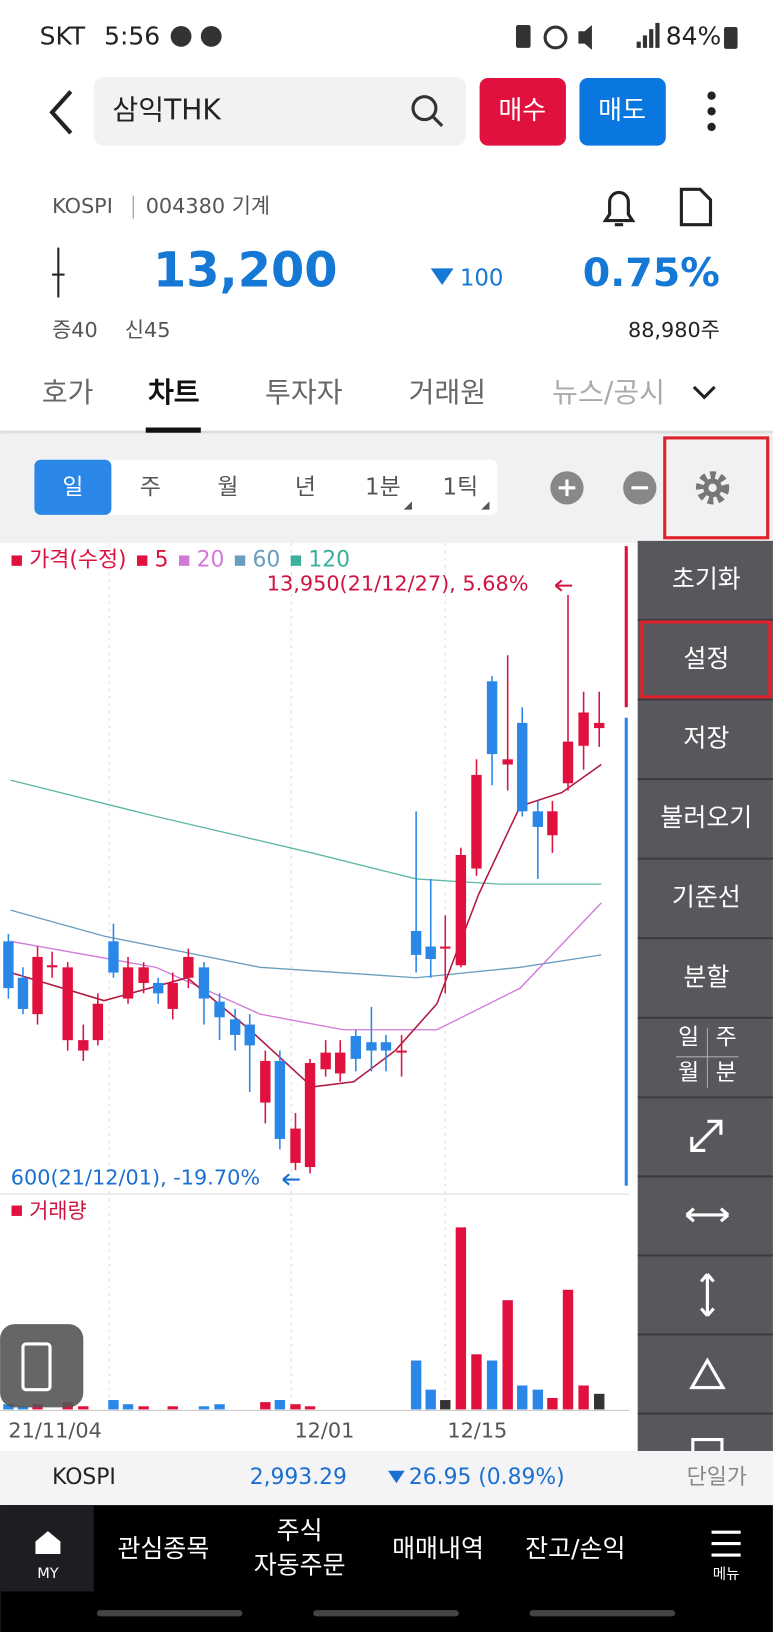 The height and width of the screenshot is (1636, 773). I want to click on tab: 차트, so click(174, 392).